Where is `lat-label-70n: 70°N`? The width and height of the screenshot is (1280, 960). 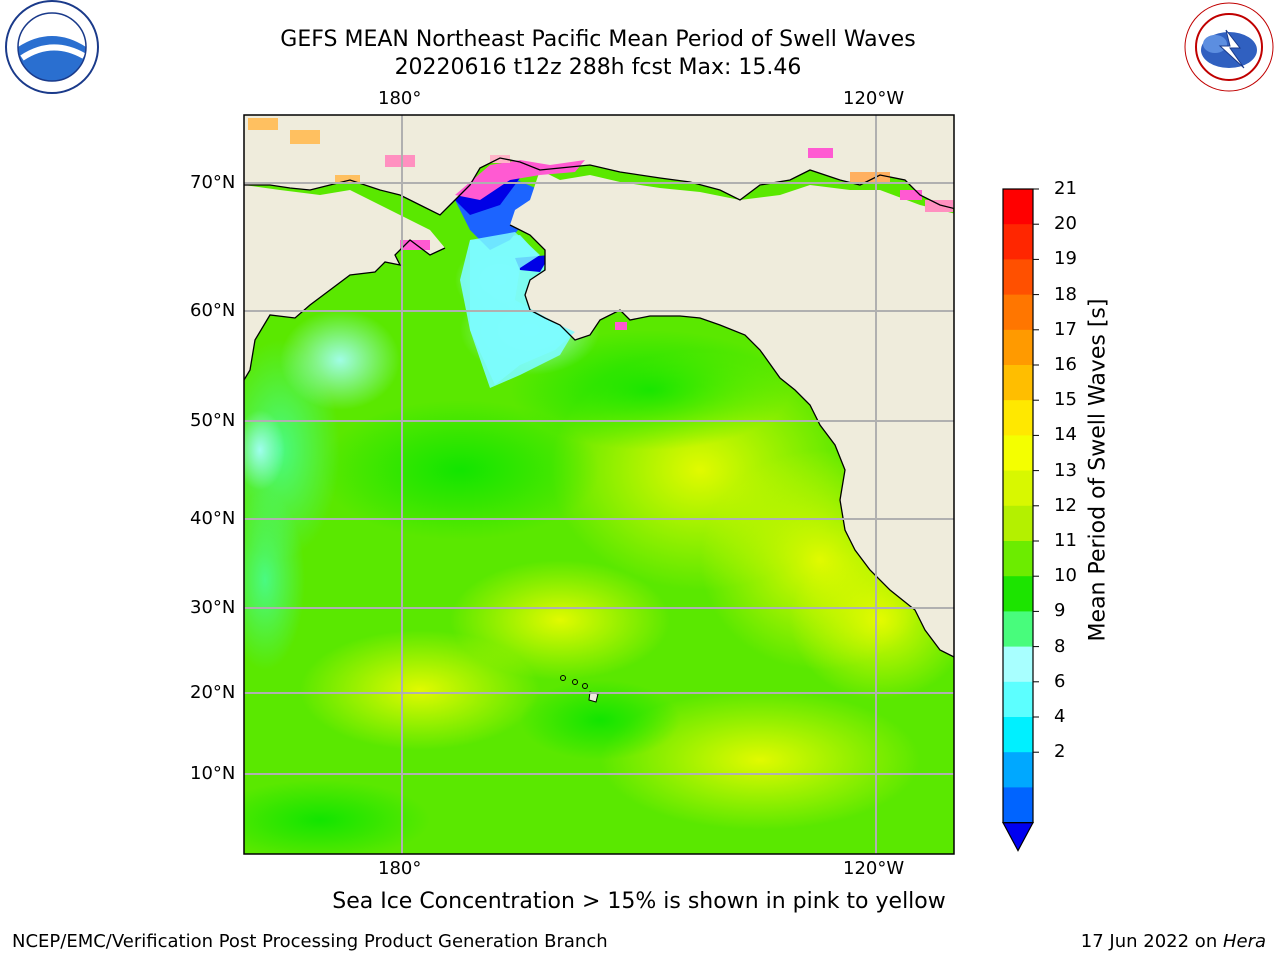
lat-label-70n: 70°N is located at coordinates (213, 182).